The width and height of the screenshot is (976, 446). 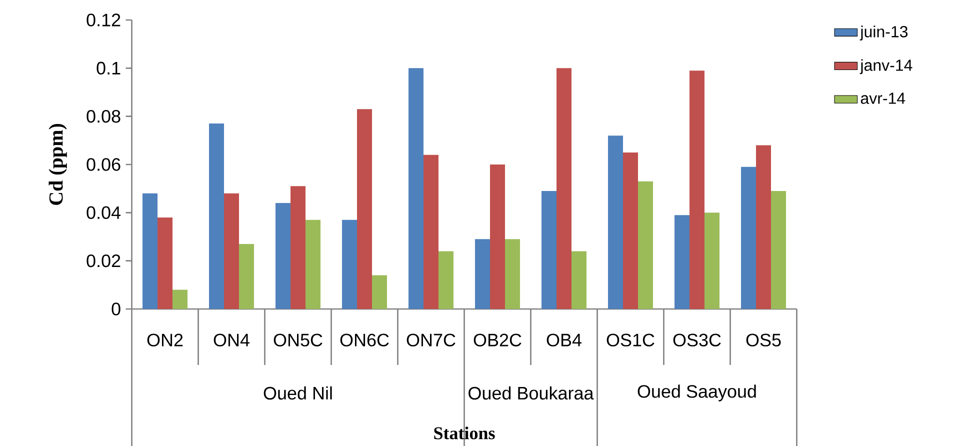 I want to click on x-tick-label: ON2, so click(x=165, y=340).